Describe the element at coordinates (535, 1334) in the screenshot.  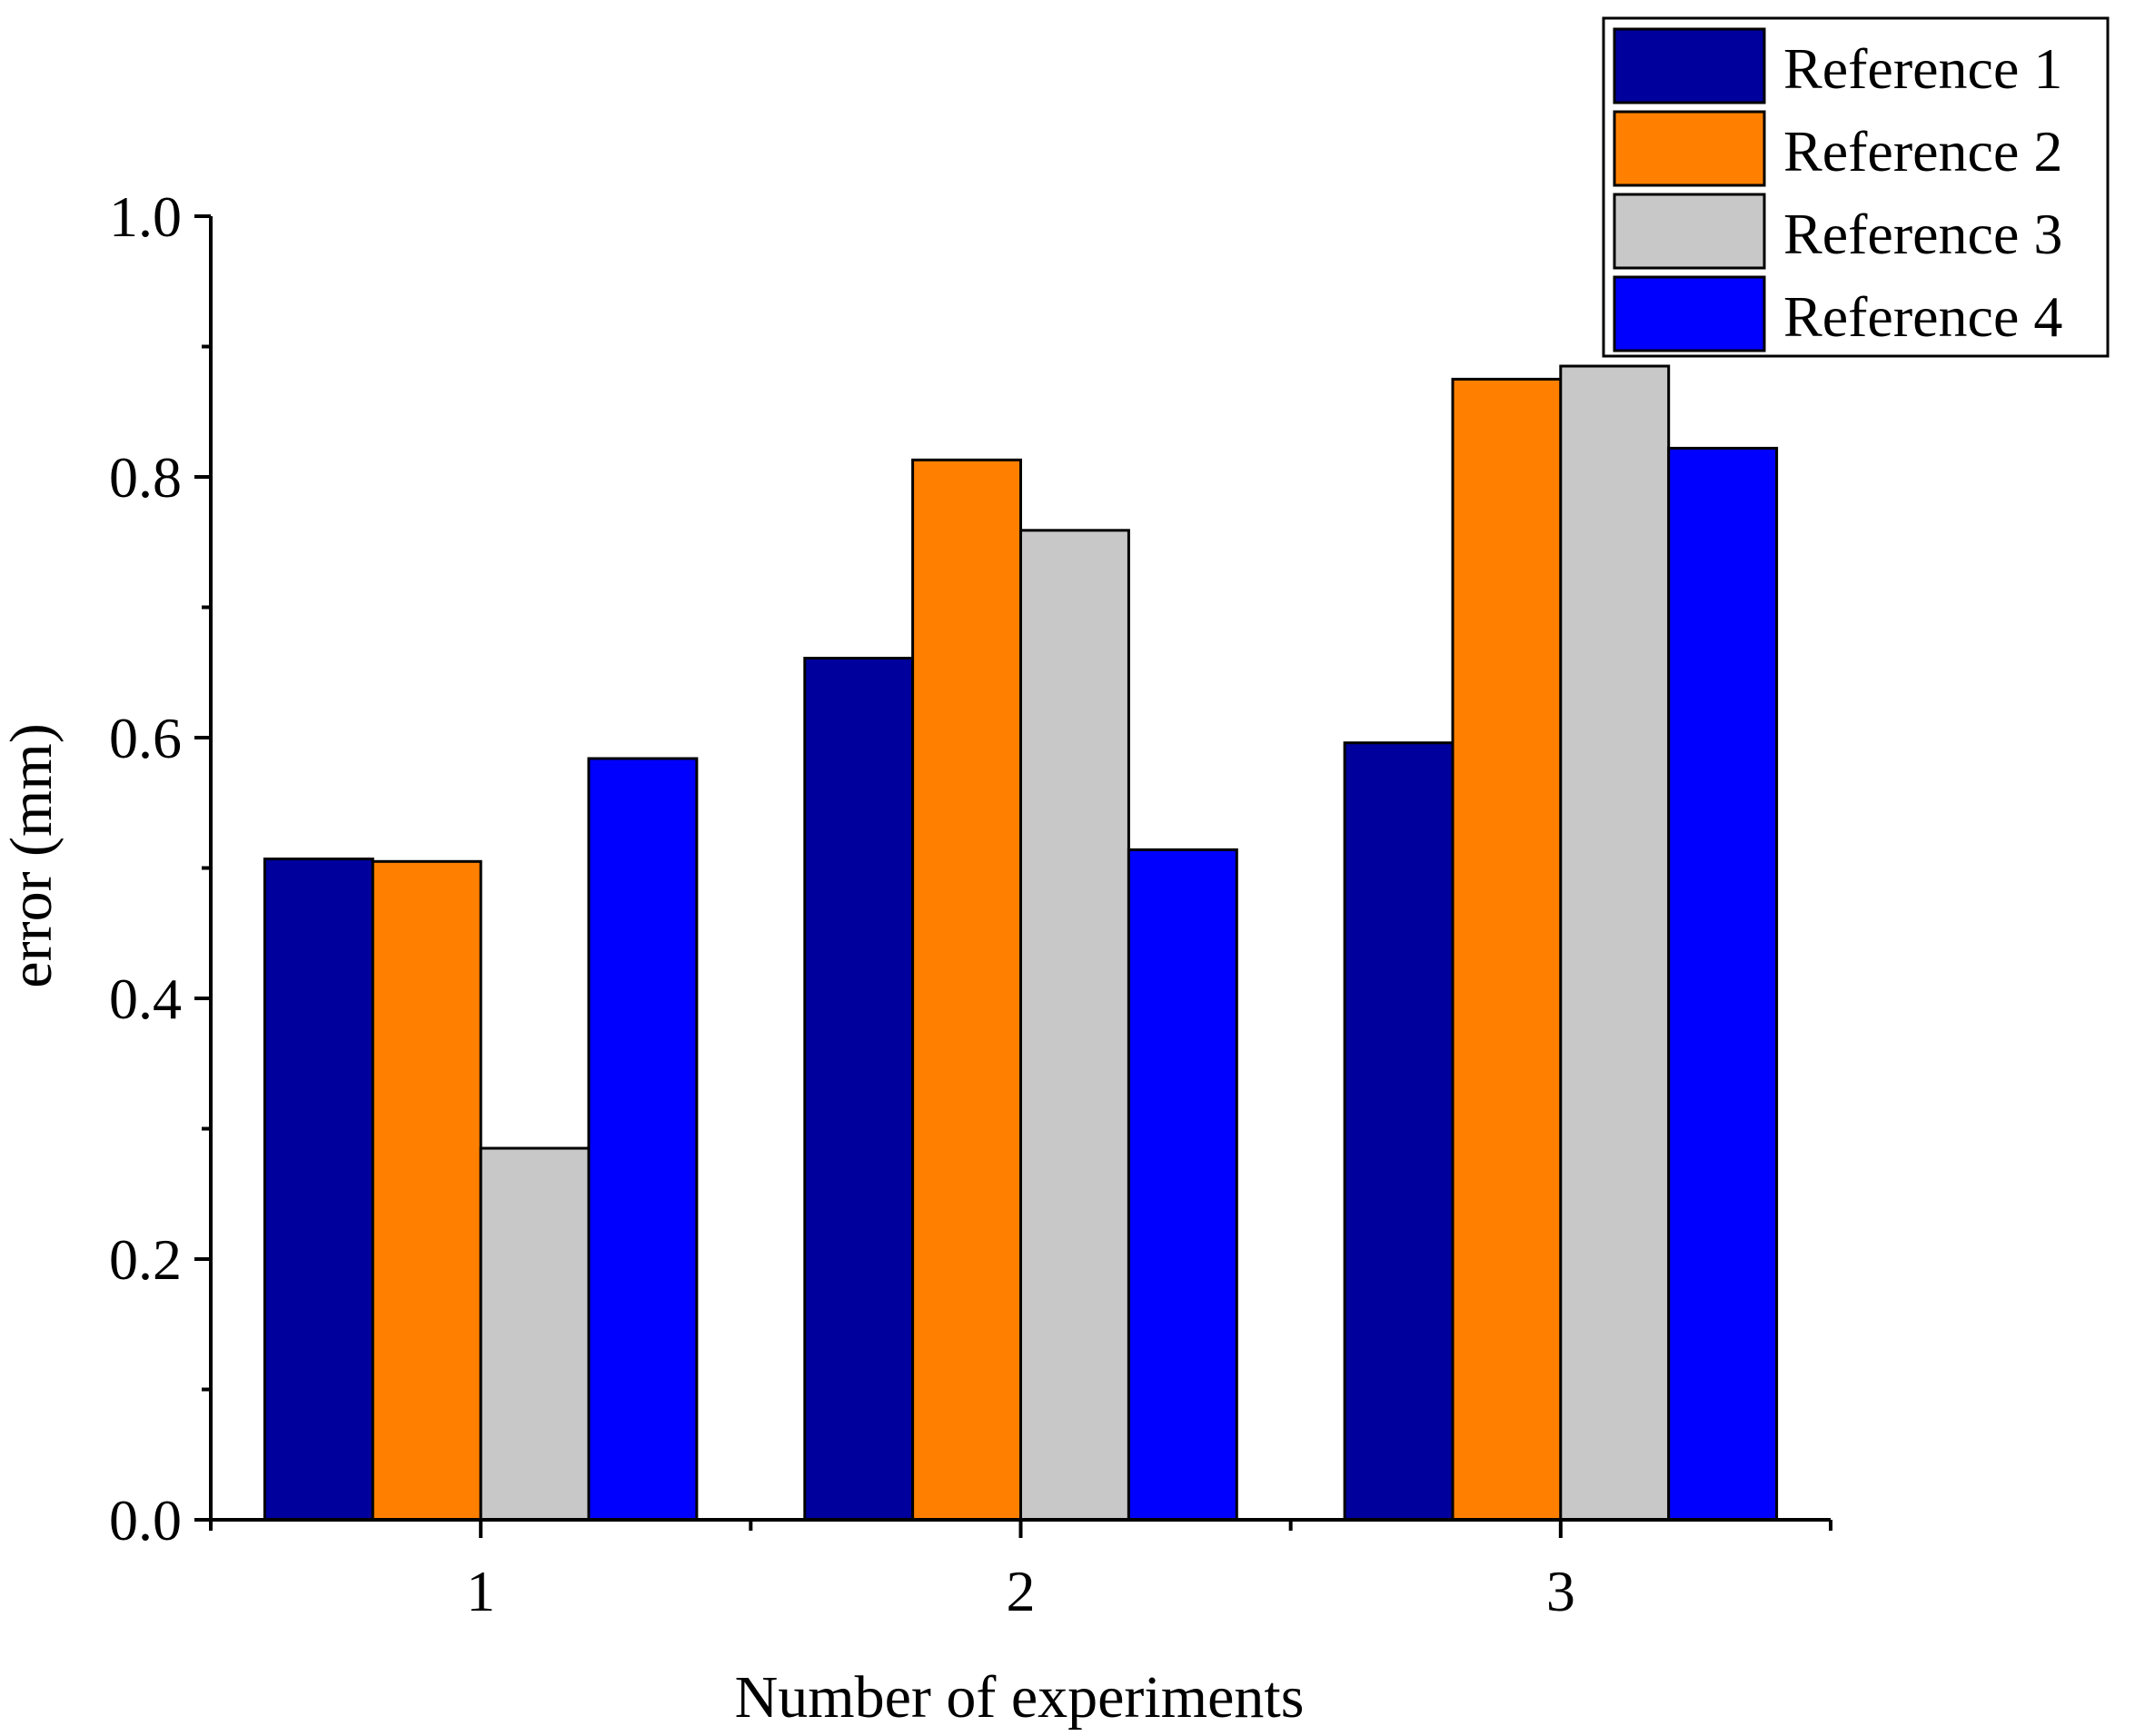
I see `bar-series3-cat1` at that location.